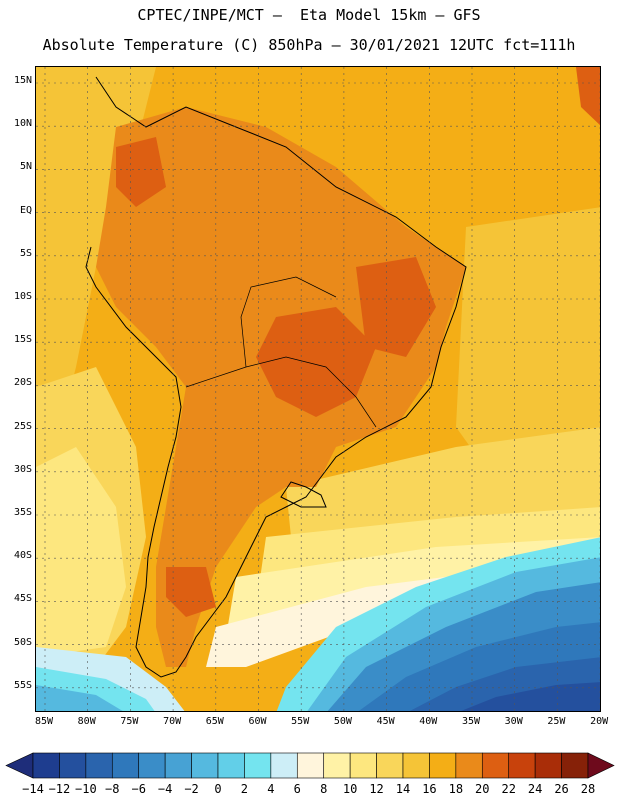  I want to click on latitude-label: 10N, so click(22, 124).